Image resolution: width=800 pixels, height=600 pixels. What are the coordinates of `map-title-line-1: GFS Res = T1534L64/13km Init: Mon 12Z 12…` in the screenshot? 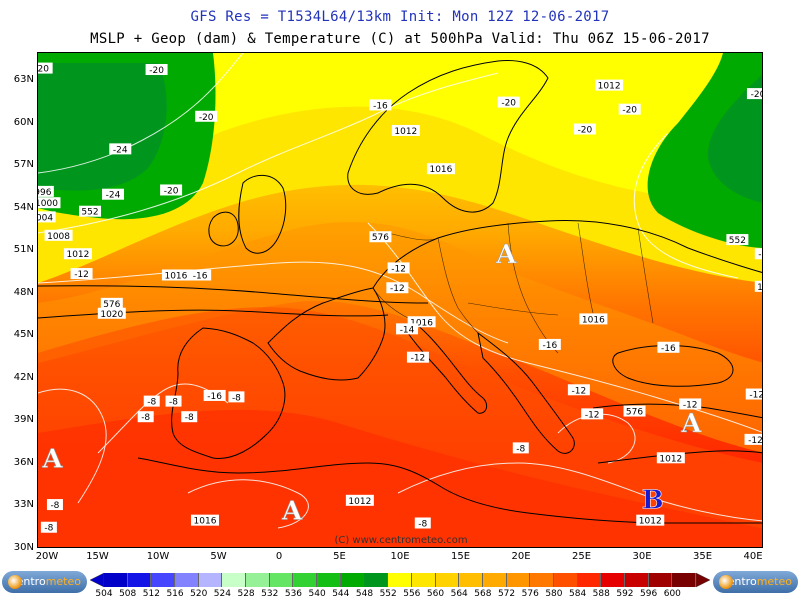 It's located at (400, 17).